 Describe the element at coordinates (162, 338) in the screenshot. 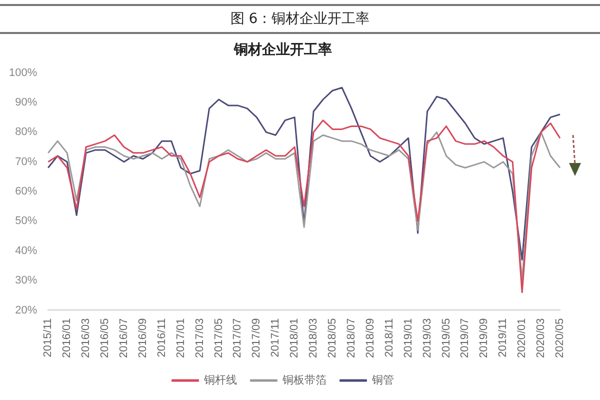

I see `x-tick-label: 2016/11` at that location.